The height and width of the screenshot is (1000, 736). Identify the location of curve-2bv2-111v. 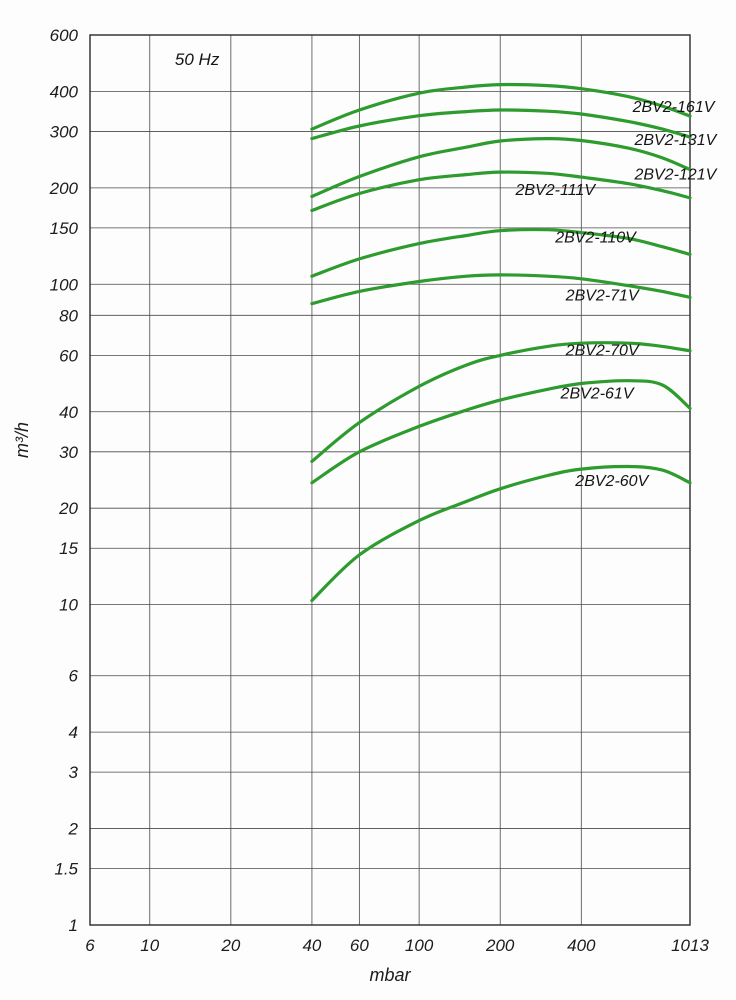
(501, 191).